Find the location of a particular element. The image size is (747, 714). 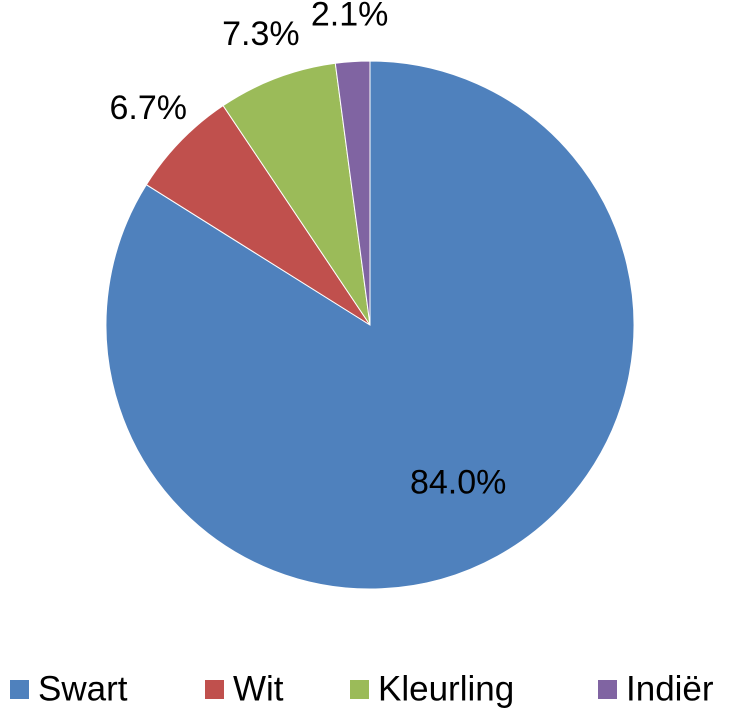

legend-label: Kleurling is located at coordinates (446, 688).